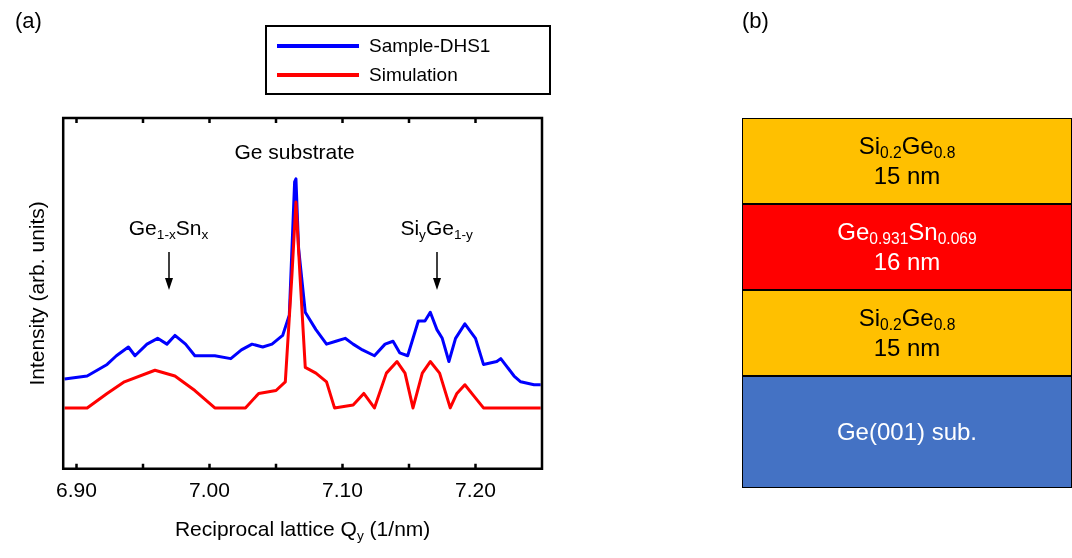 The image size is (1072, 558). Describe the element at coordinates (414, 74) in the screenshot. I see `legend-label: Simulation` at that location.